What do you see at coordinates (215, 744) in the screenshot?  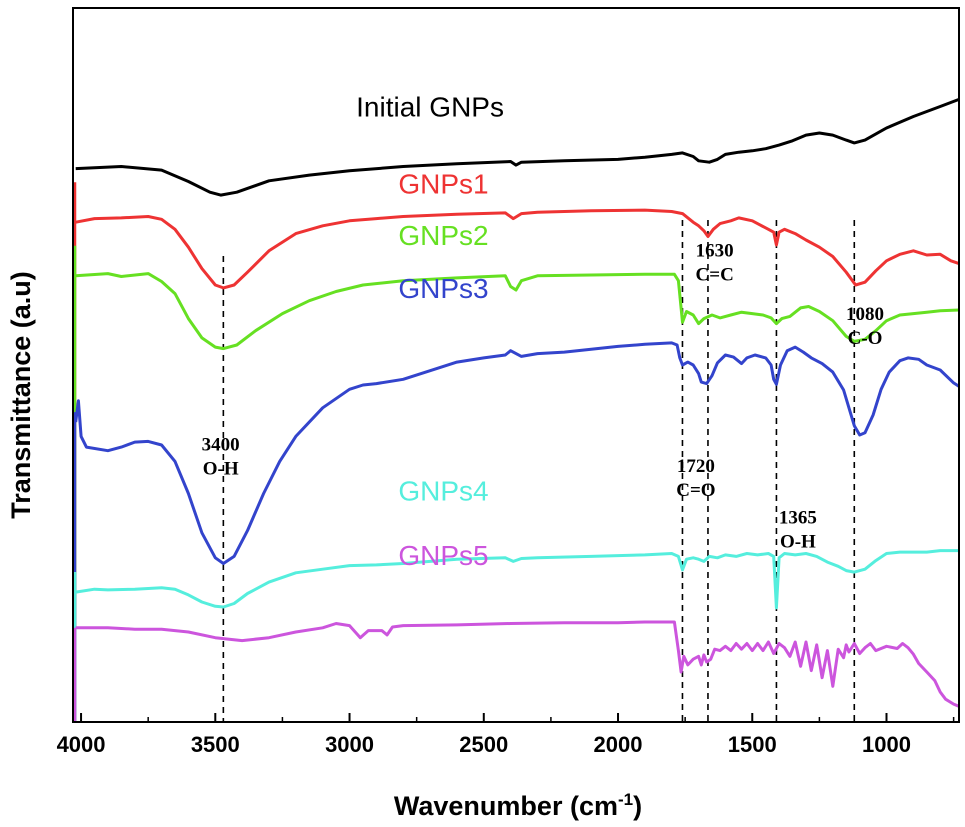 I see `x-tick-label-3500: 3500` at bounding box center [215, 744].